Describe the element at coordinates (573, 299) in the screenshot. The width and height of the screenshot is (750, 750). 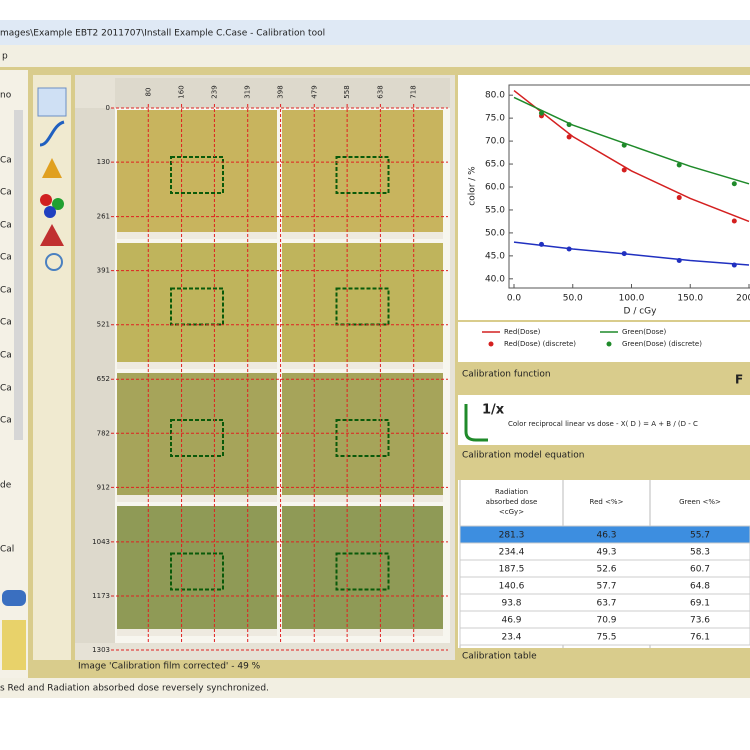
I see `x-tick-label: 50.0` at that location.